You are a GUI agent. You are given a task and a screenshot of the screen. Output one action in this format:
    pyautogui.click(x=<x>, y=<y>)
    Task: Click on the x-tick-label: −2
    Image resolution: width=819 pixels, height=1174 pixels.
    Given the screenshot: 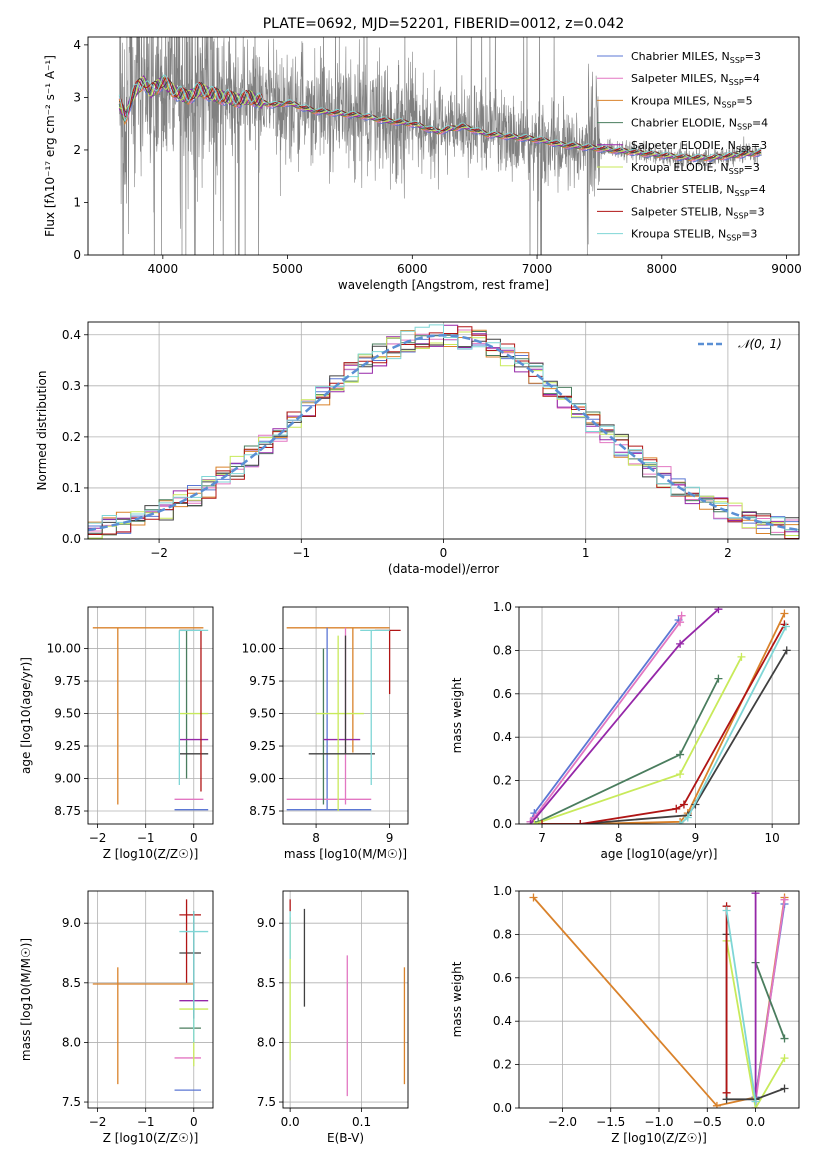 What is the action you would take?
    pyautogui.click(x=98, y=838)
    